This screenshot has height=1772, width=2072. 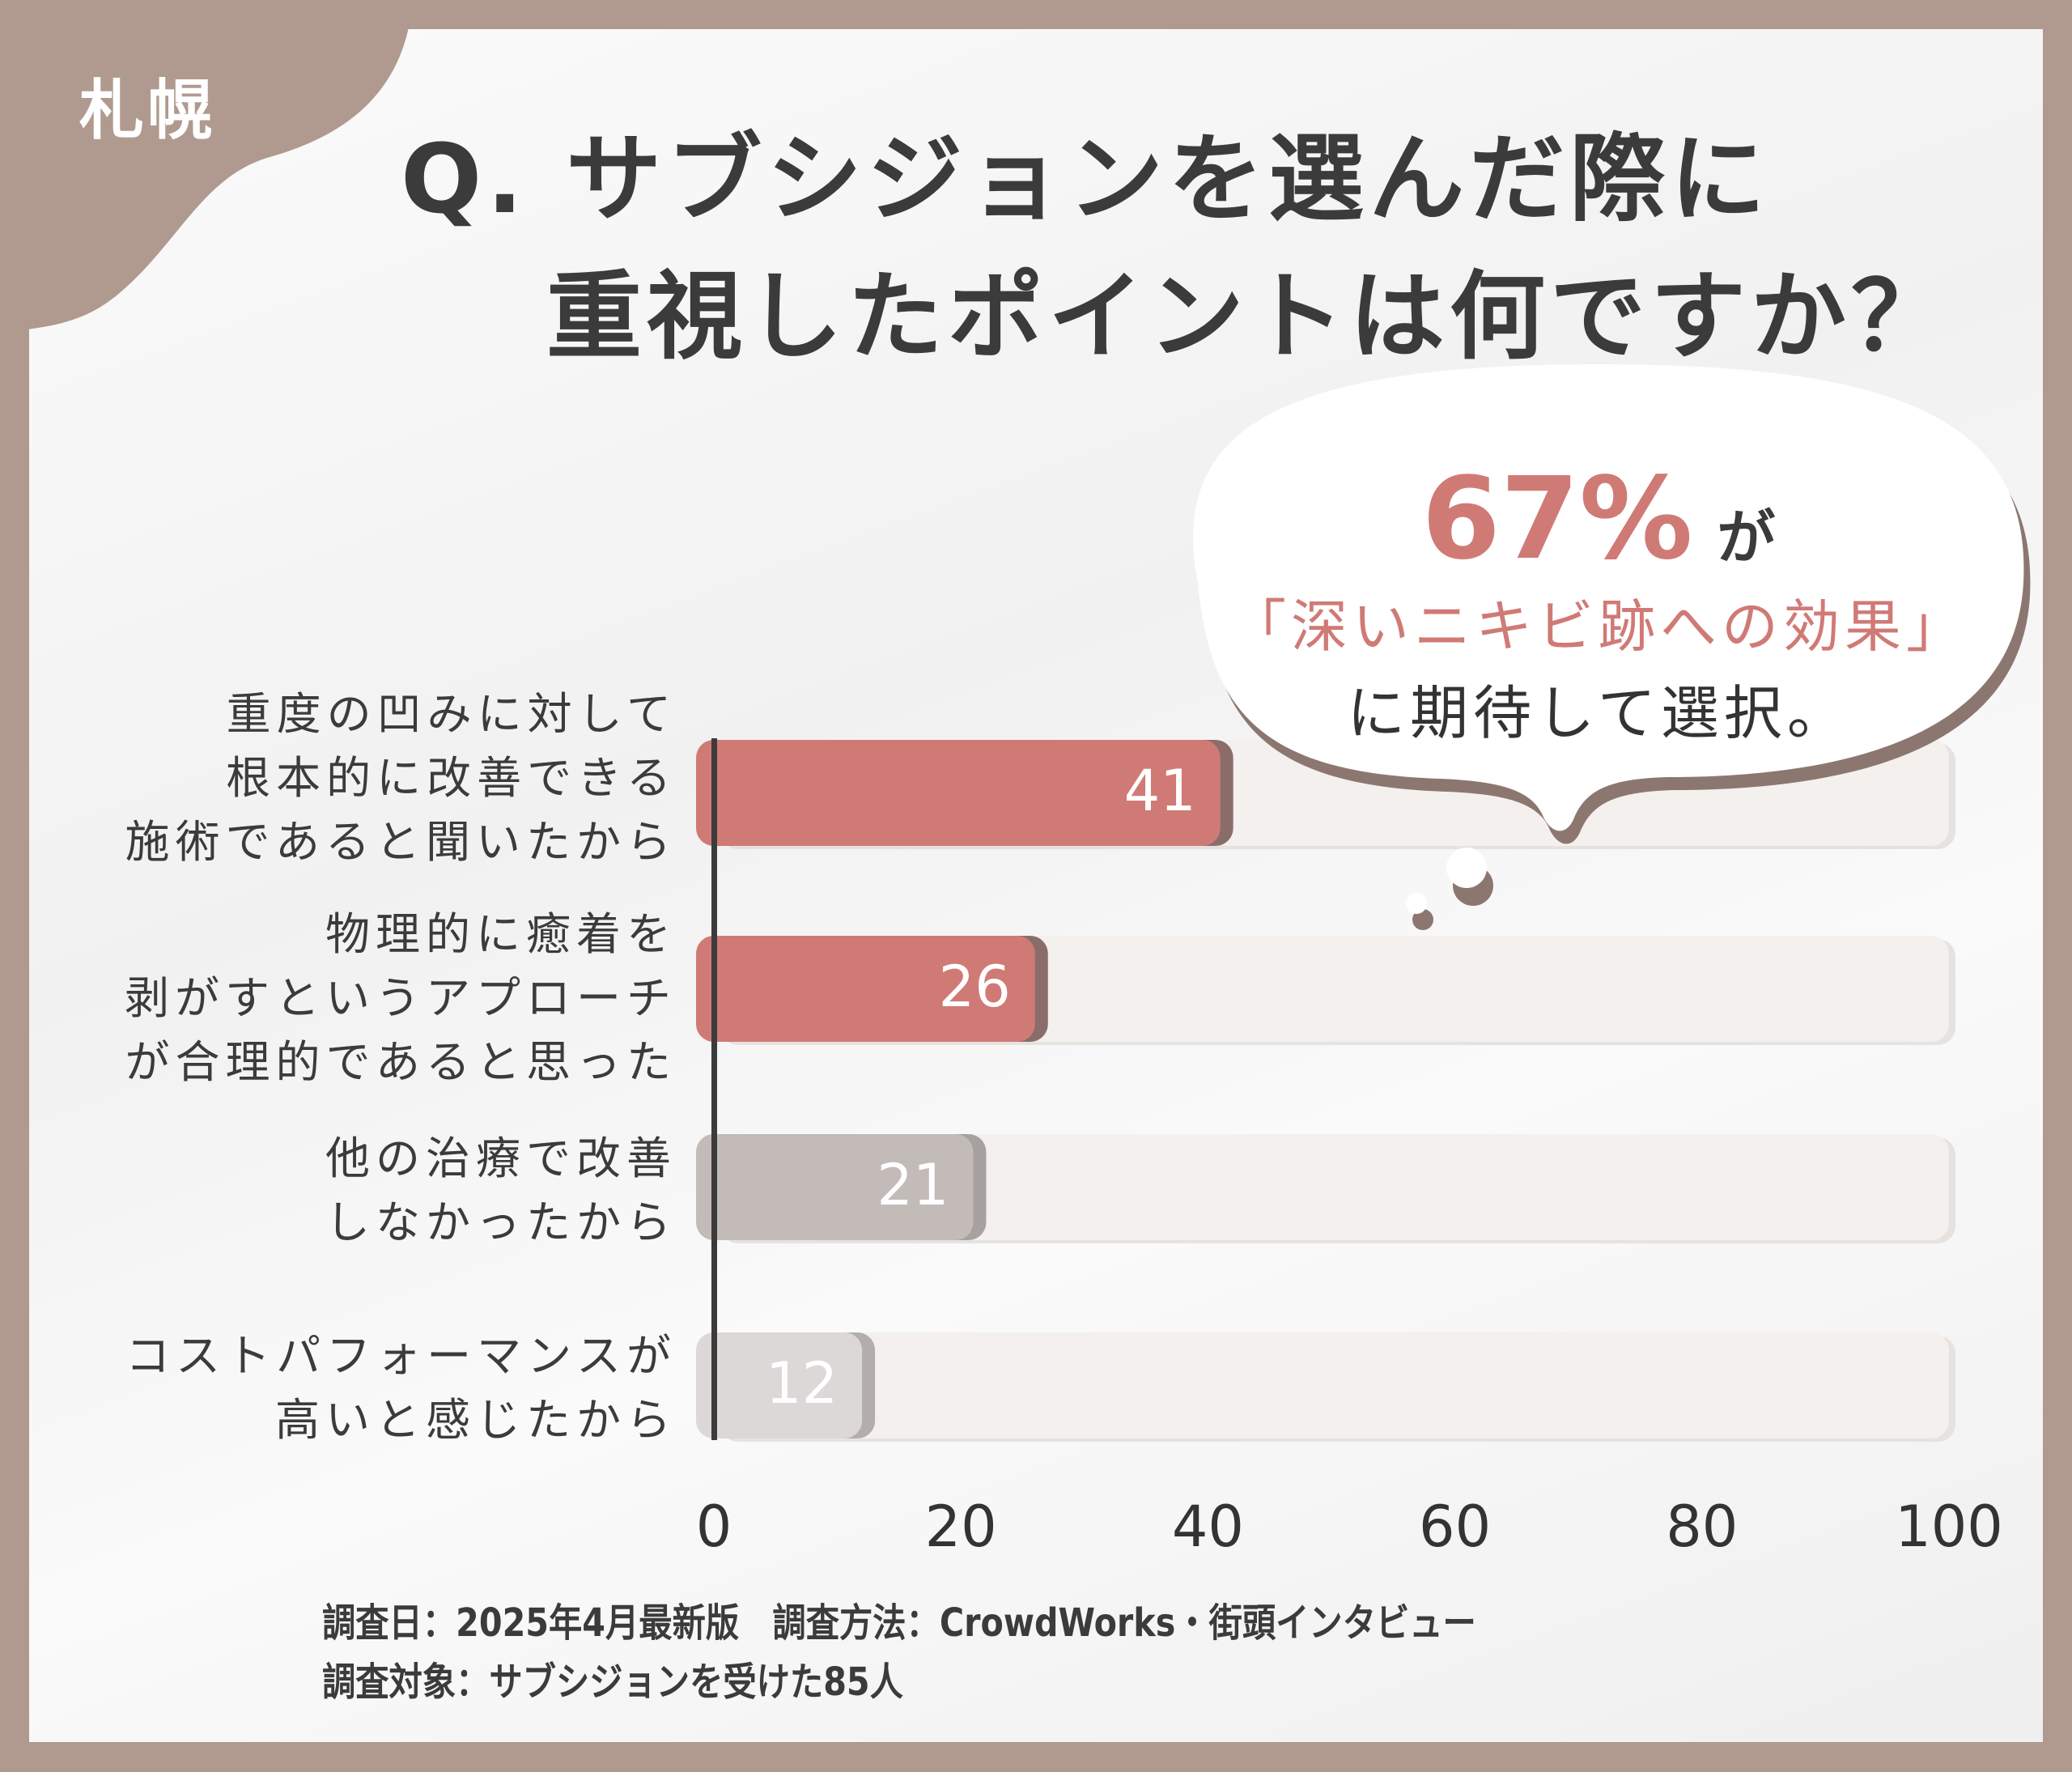 I want to click on chart-title-line2: 重視したポイントは何ですか？, so click(x=1249, y=317).